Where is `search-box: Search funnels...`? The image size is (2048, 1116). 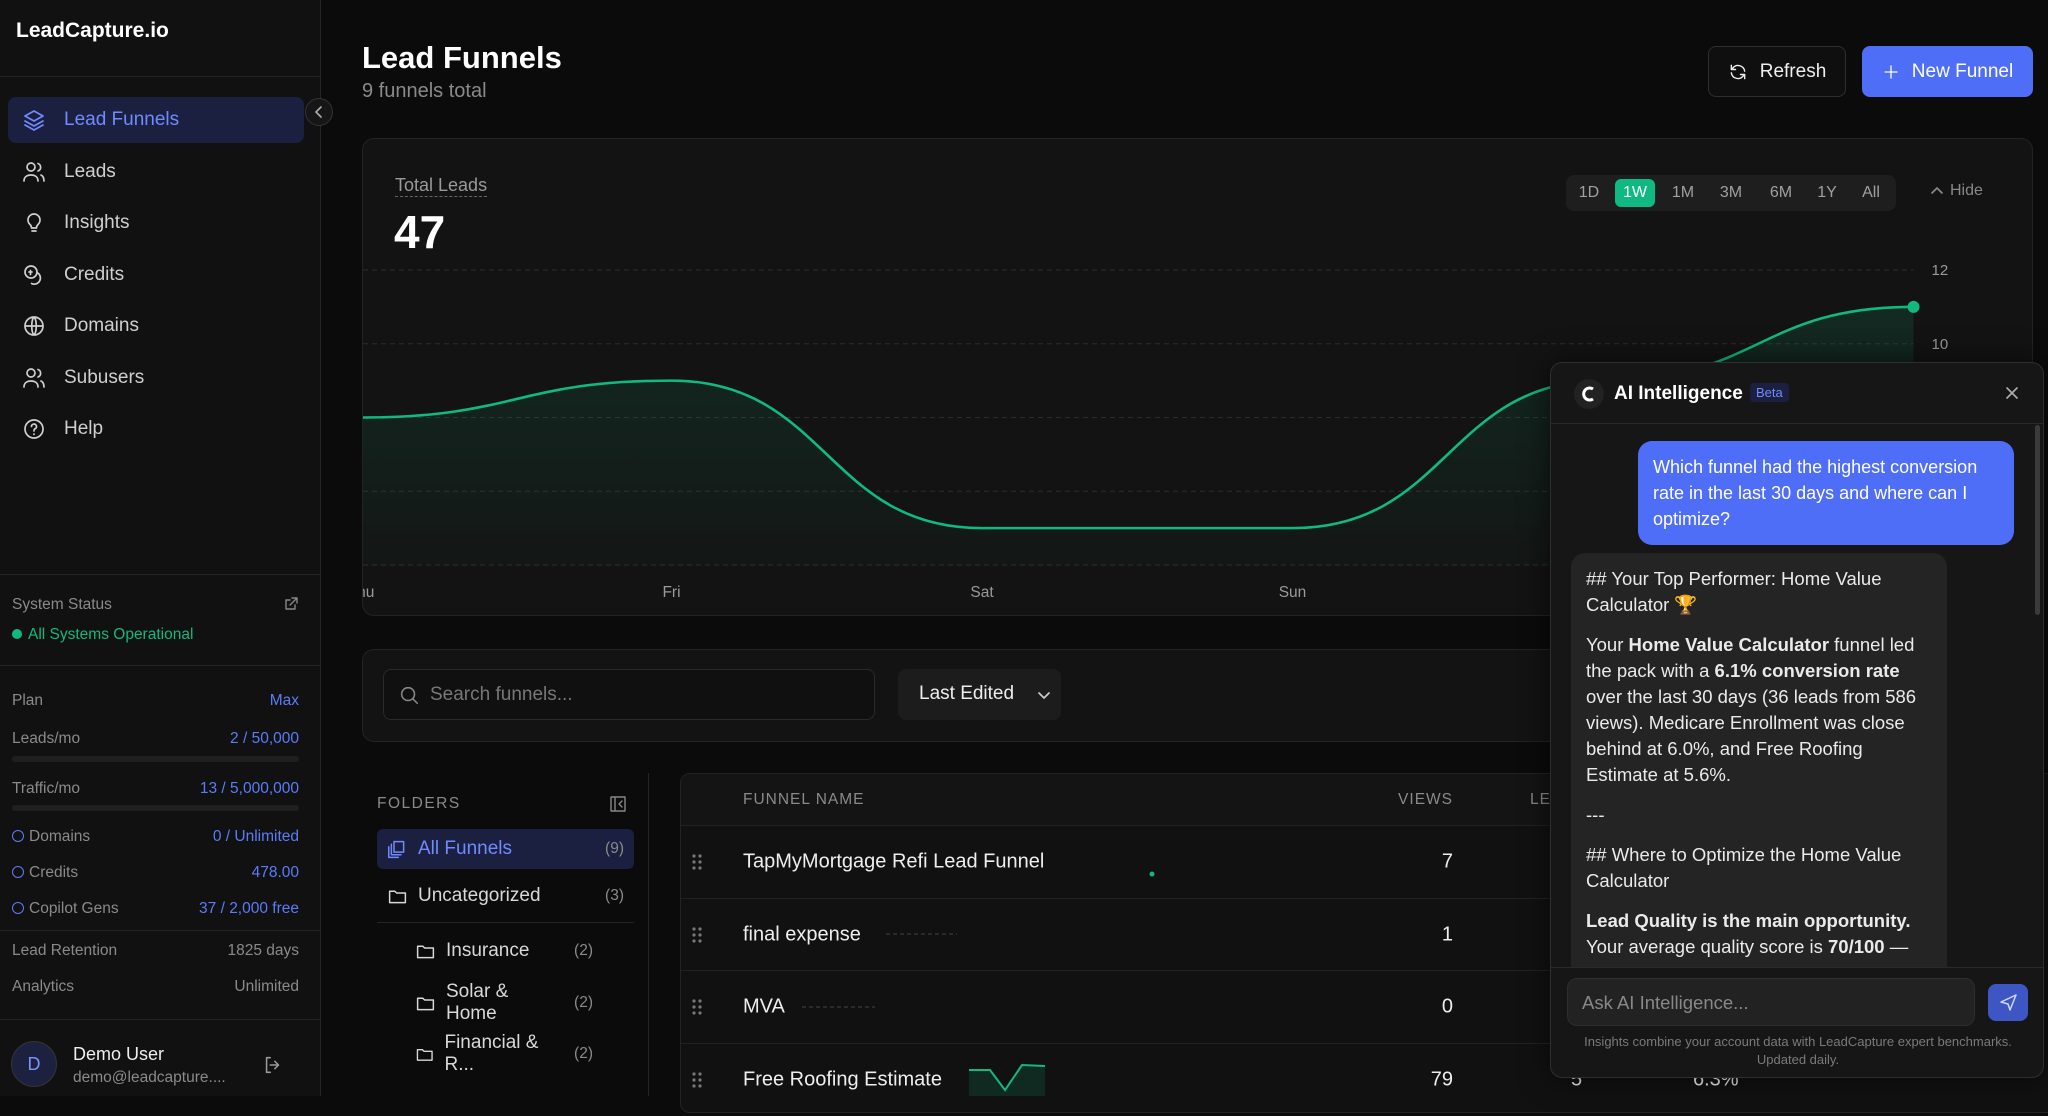
search-box: Search funnels... is located at coordinates (629, 694).